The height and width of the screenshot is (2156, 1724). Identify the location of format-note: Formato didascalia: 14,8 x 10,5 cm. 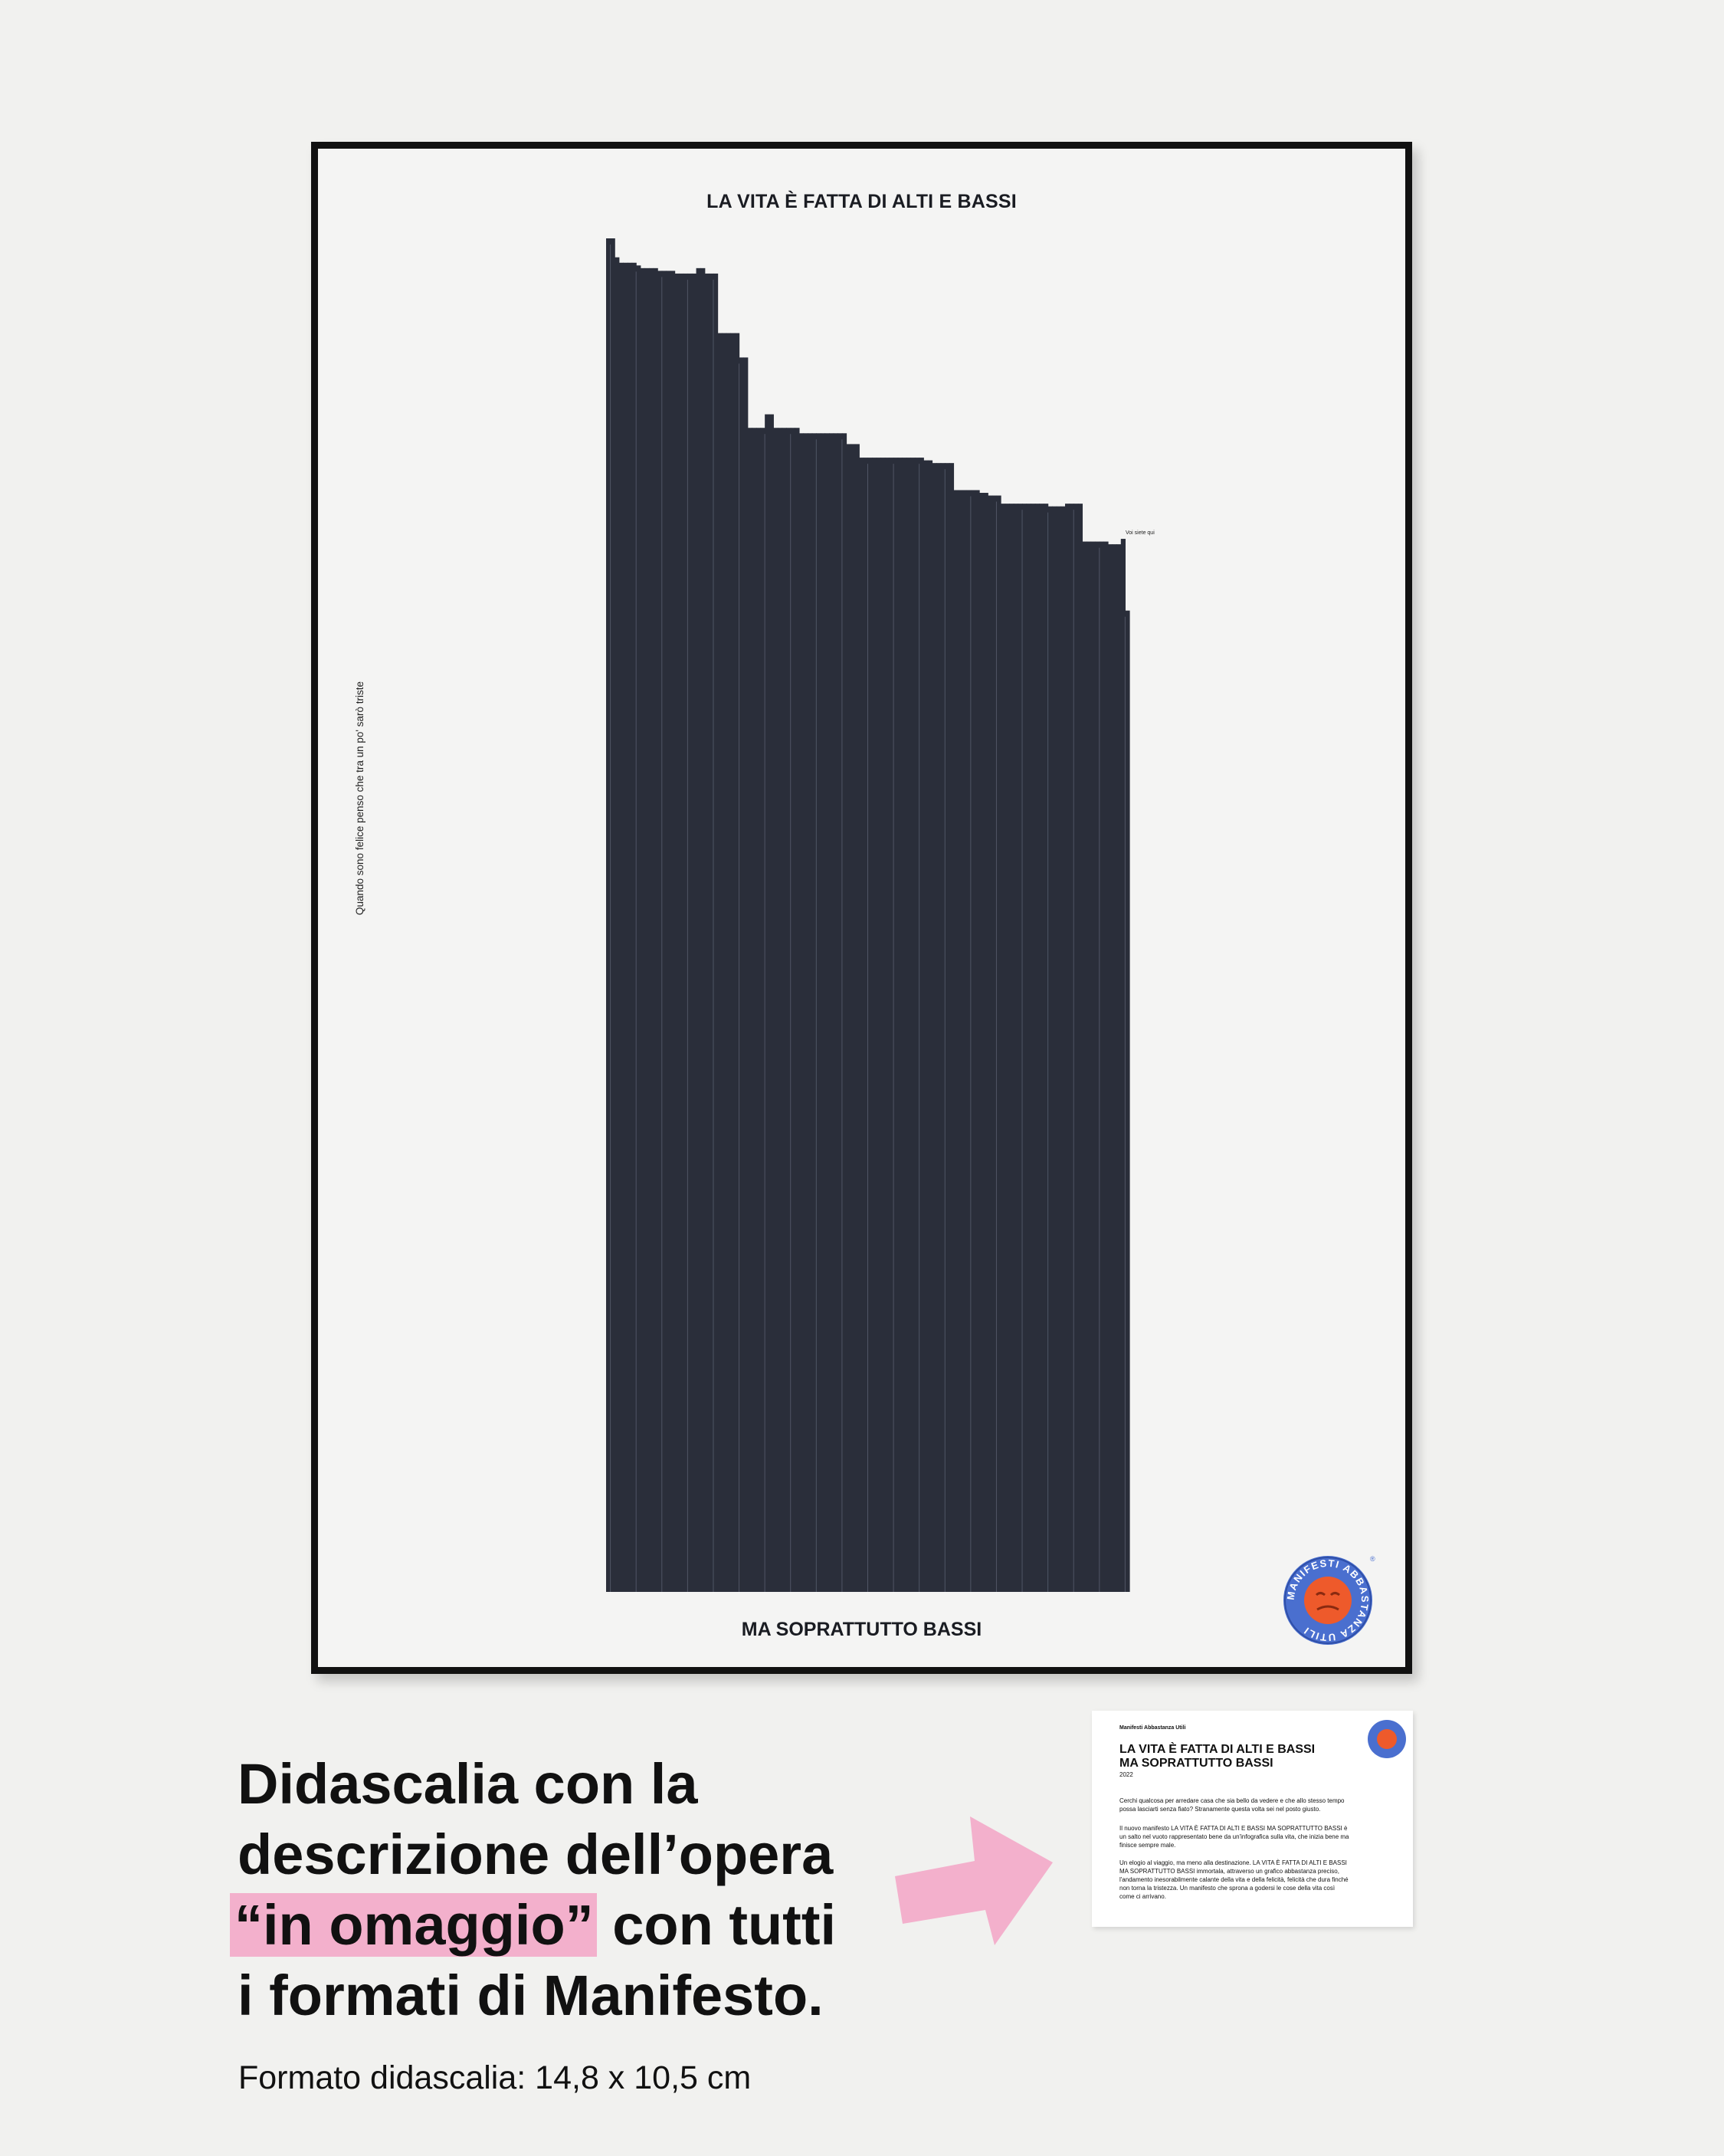
(495, 2077).